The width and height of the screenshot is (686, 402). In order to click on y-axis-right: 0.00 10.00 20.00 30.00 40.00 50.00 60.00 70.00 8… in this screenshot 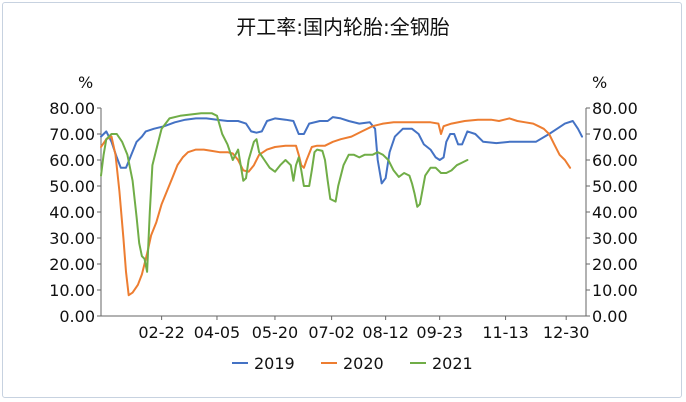, I will do `click(611, 212)`.